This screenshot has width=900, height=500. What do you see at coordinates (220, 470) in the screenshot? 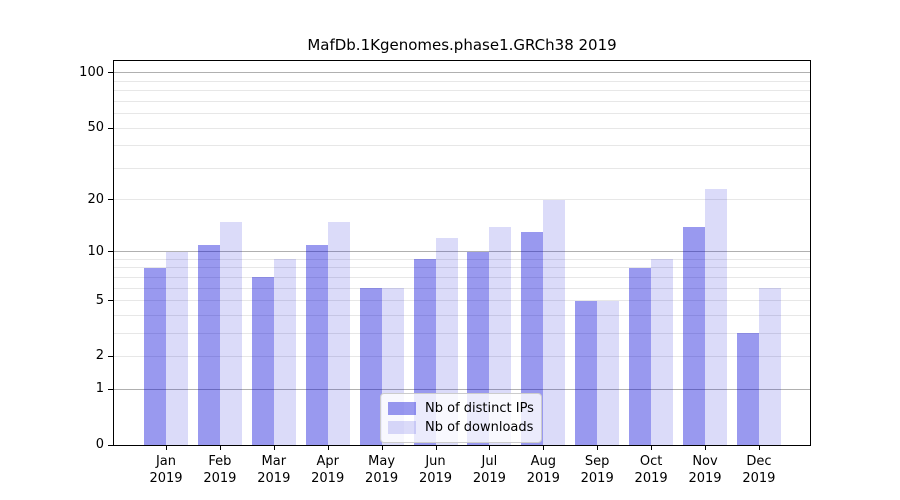
I see `x-tick-label: Feb 2019` at bounding box center [220, 470].